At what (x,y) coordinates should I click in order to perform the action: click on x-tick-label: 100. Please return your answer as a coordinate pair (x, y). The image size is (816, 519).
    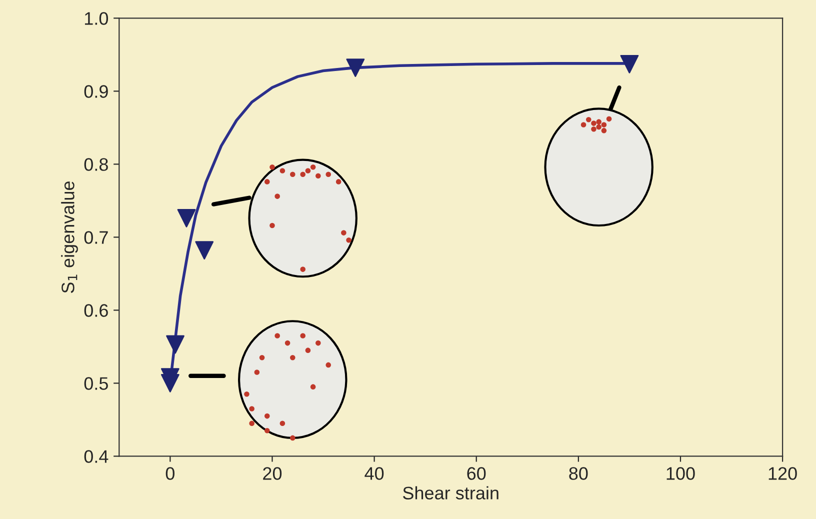
    Looking at the image, I should click on (680, 473).